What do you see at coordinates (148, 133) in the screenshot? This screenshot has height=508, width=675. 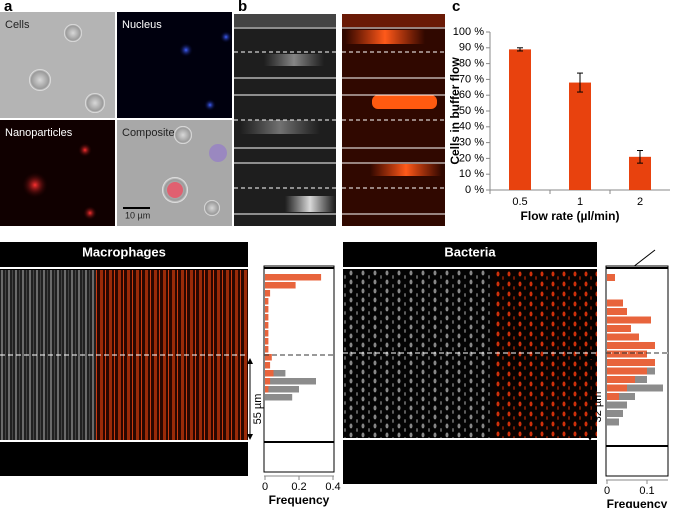 I see `image-label: Composite` at bounding box center [148, 133].